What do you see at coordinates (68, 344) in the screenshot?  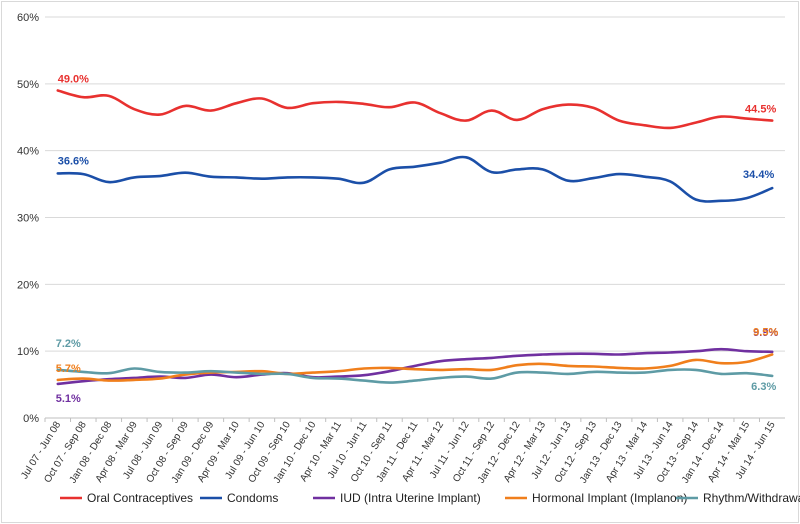 I see `data-label: 7.2%` at bounding box center [68, 344].